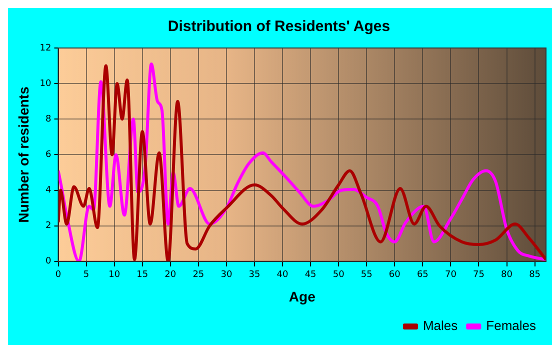 Image resolution: width=560 pixels, height=353 pixels. What do you see at coordinates (422, 275) in the screenshot?
I see `x-tick-label: 65` at bounding box center [422, 275].